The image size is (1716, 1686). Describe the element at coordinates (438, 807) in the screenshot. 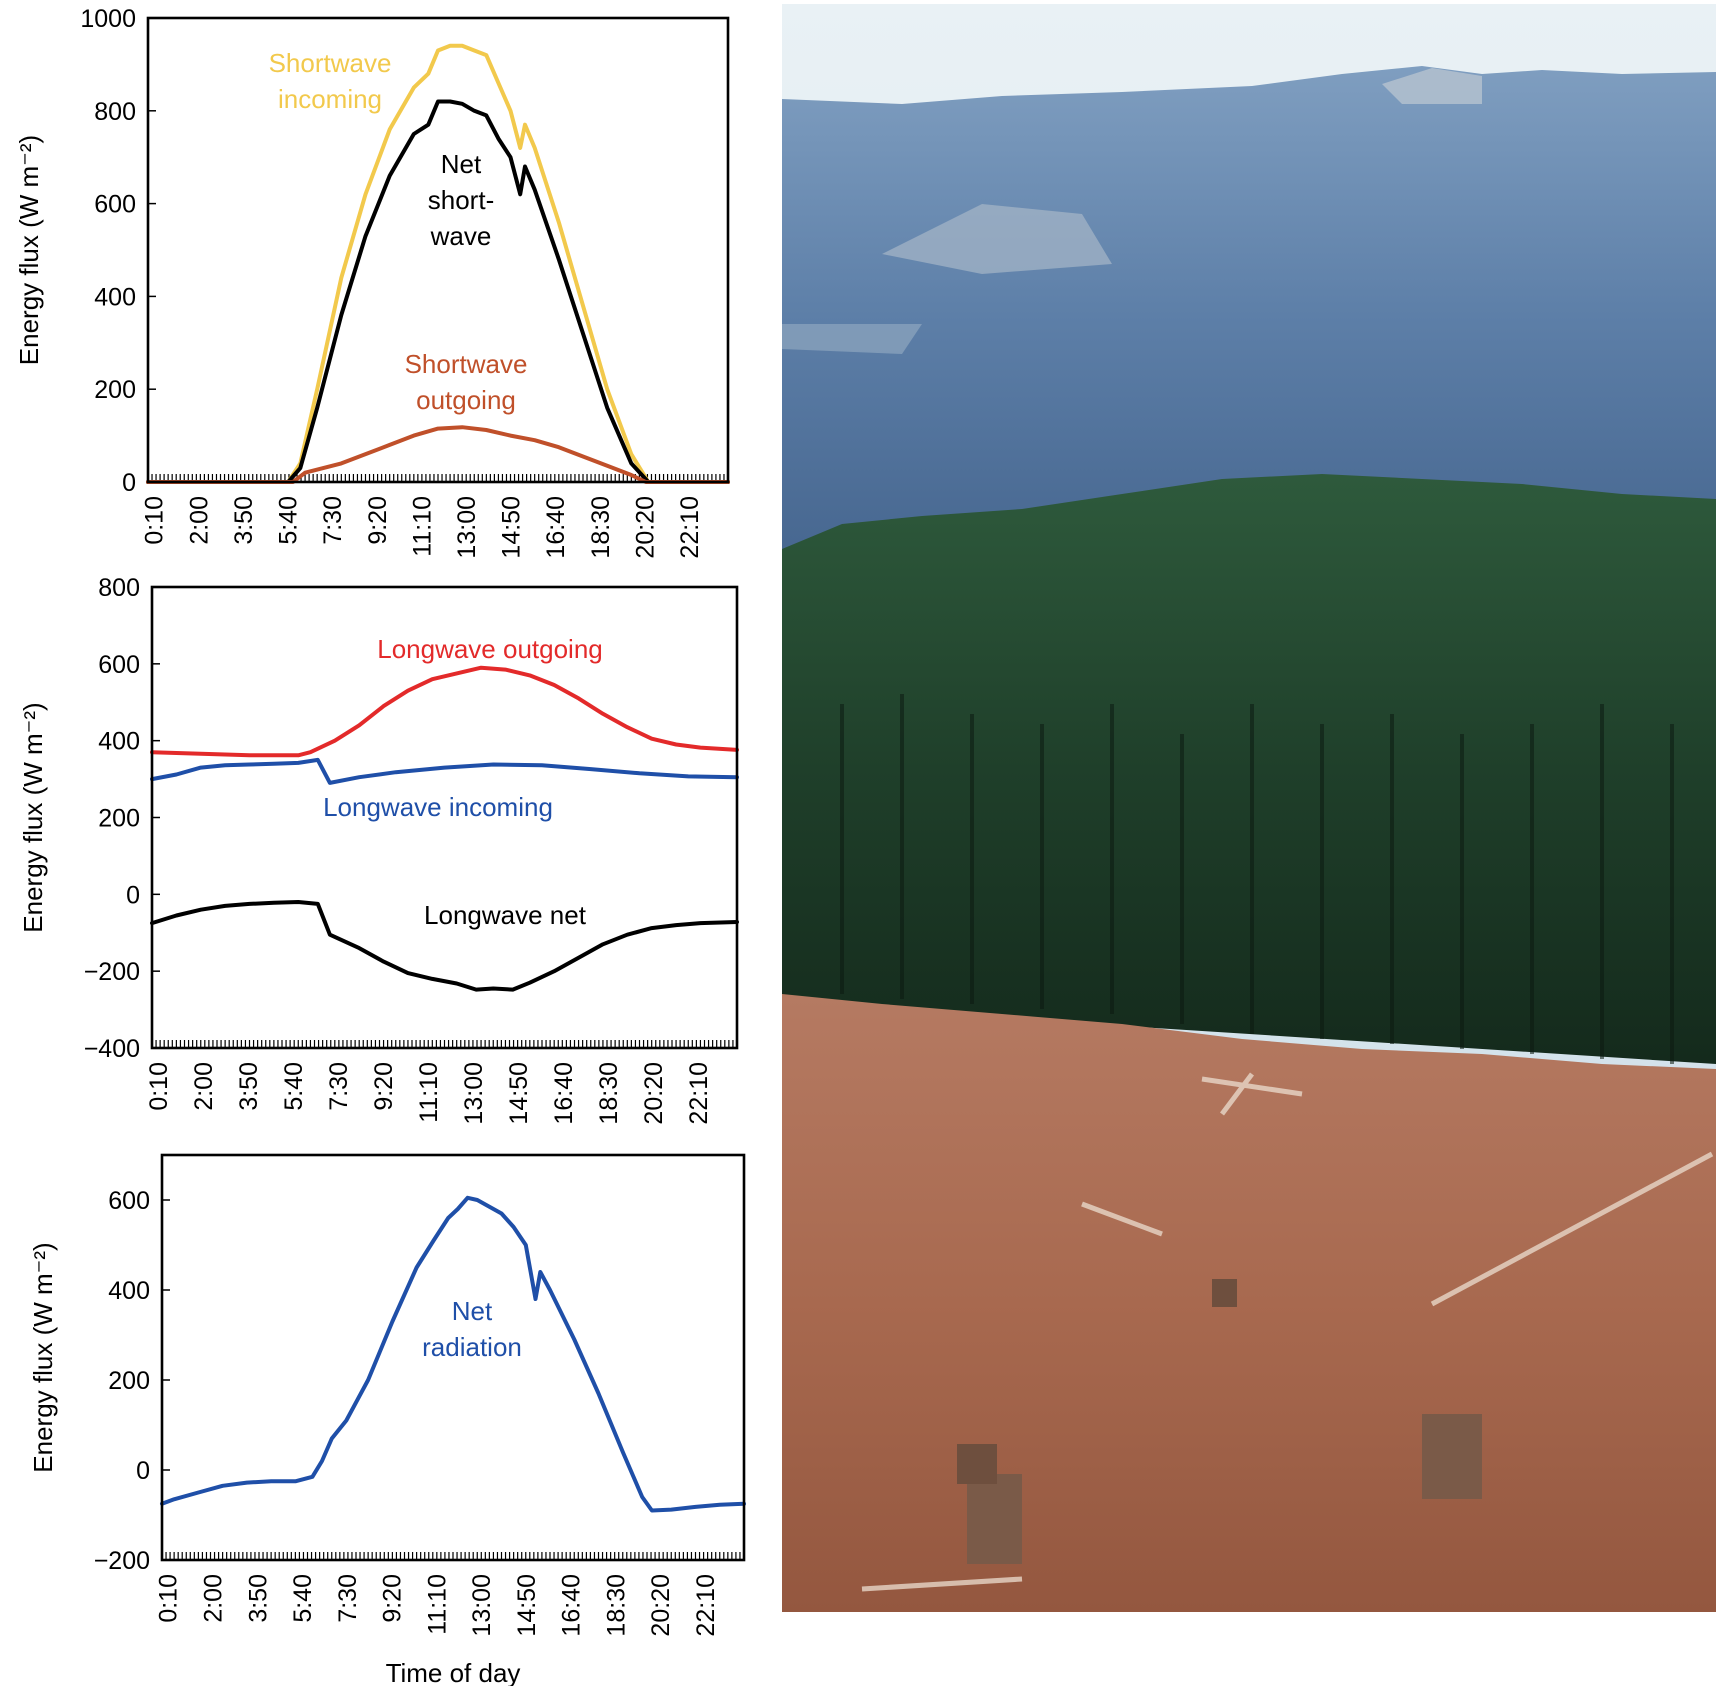

I see `series-label: Longwave incoming` at that location.